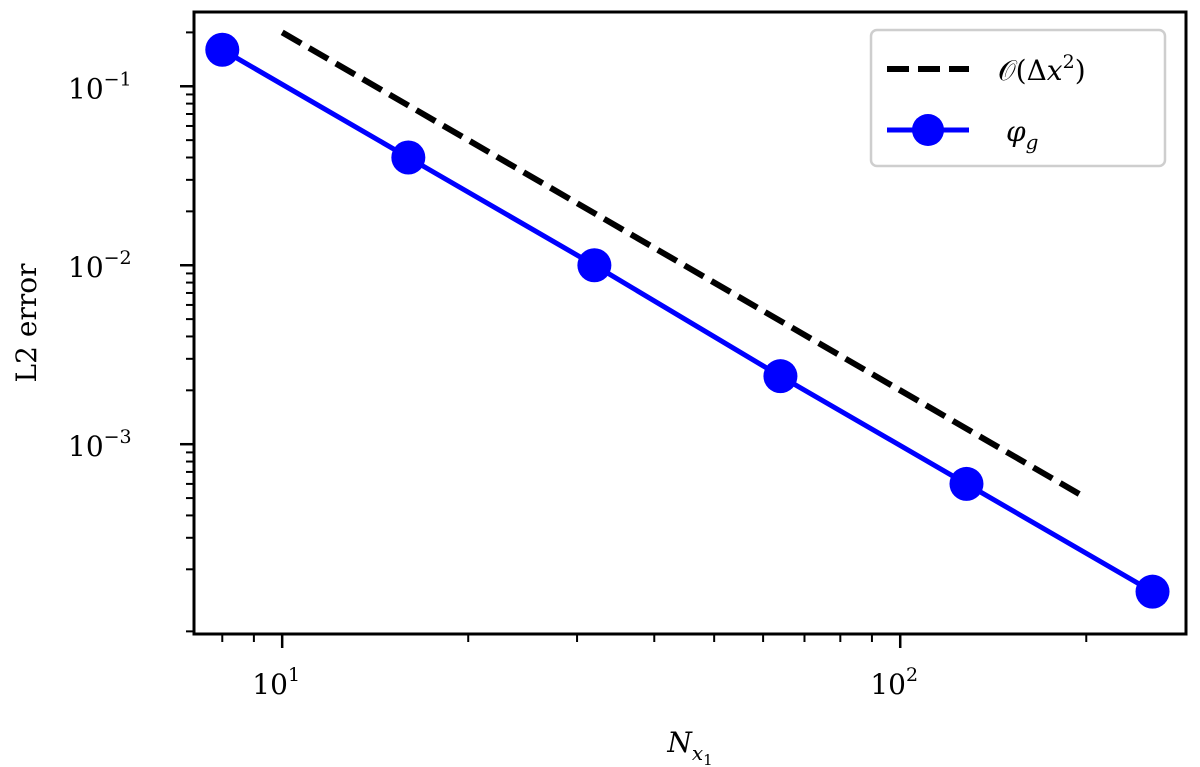  What do you see at coordinates (1022, 70) in the screenshot?
I see `legend-dashed-prefix: 𝒪(Δ` at bounding box center [1022, 70].